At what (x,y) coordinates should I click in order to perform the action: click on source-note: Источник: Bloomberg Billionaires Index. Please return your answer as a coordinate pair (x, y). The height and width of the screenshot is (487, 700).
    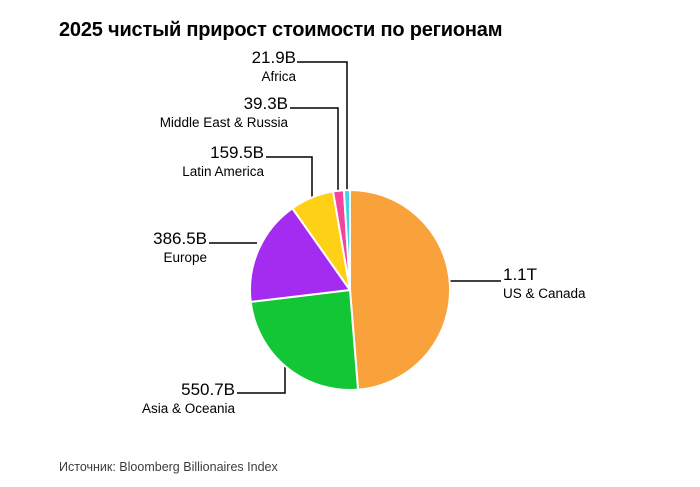
    Looking at the image, I should click on (168, 467).